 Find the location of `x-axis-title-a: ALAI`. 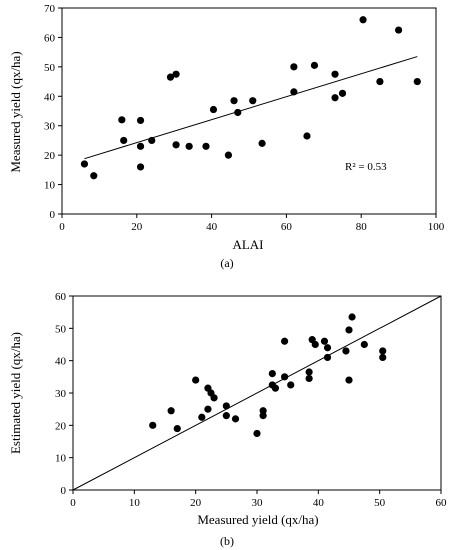

x-axis-title-a: ALAI is located at coordinates (247, 244).